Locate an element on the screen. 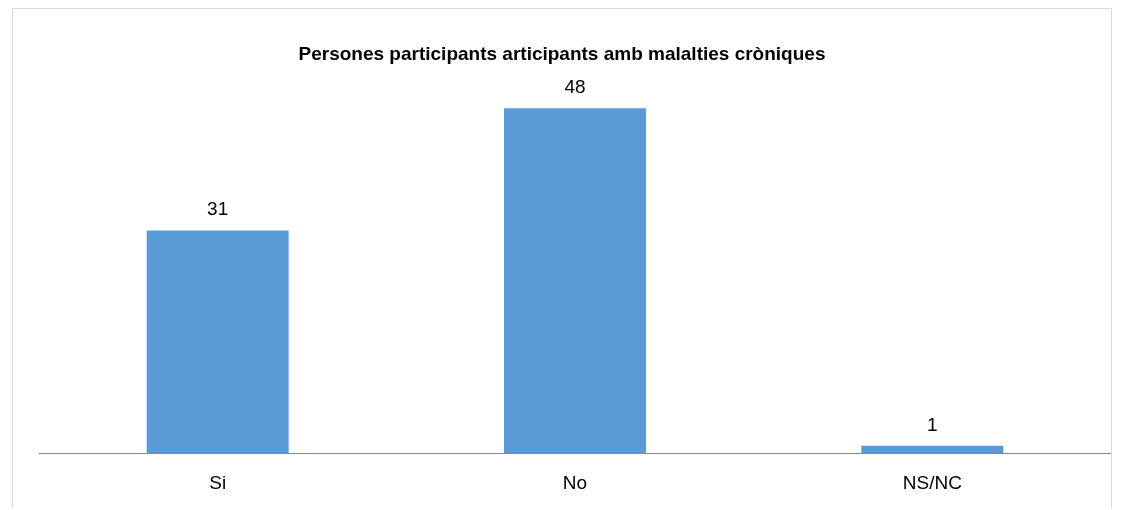 Image resolution: width=1124 pixels, height=510 pixels. x-tick-label: Si is located at coordinates (218, 482).